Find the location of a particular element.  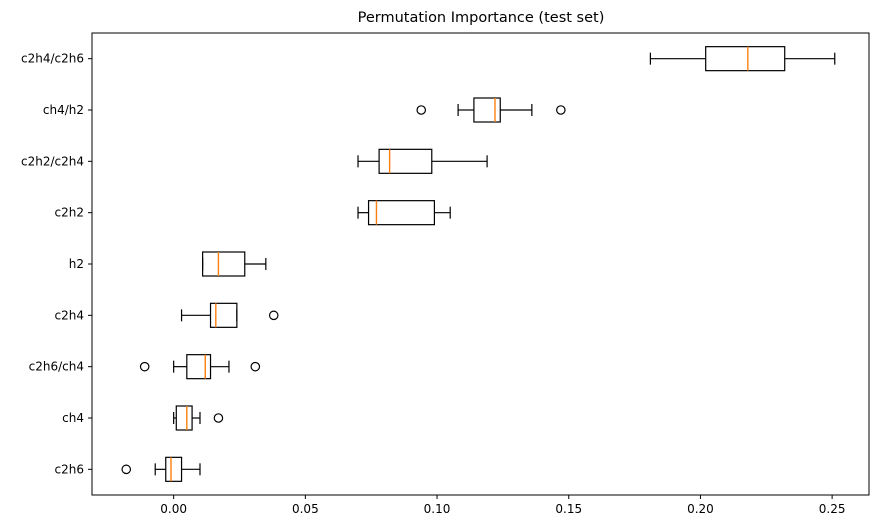

y-tick-label: c2h4 is located at coordinates (69, 315).